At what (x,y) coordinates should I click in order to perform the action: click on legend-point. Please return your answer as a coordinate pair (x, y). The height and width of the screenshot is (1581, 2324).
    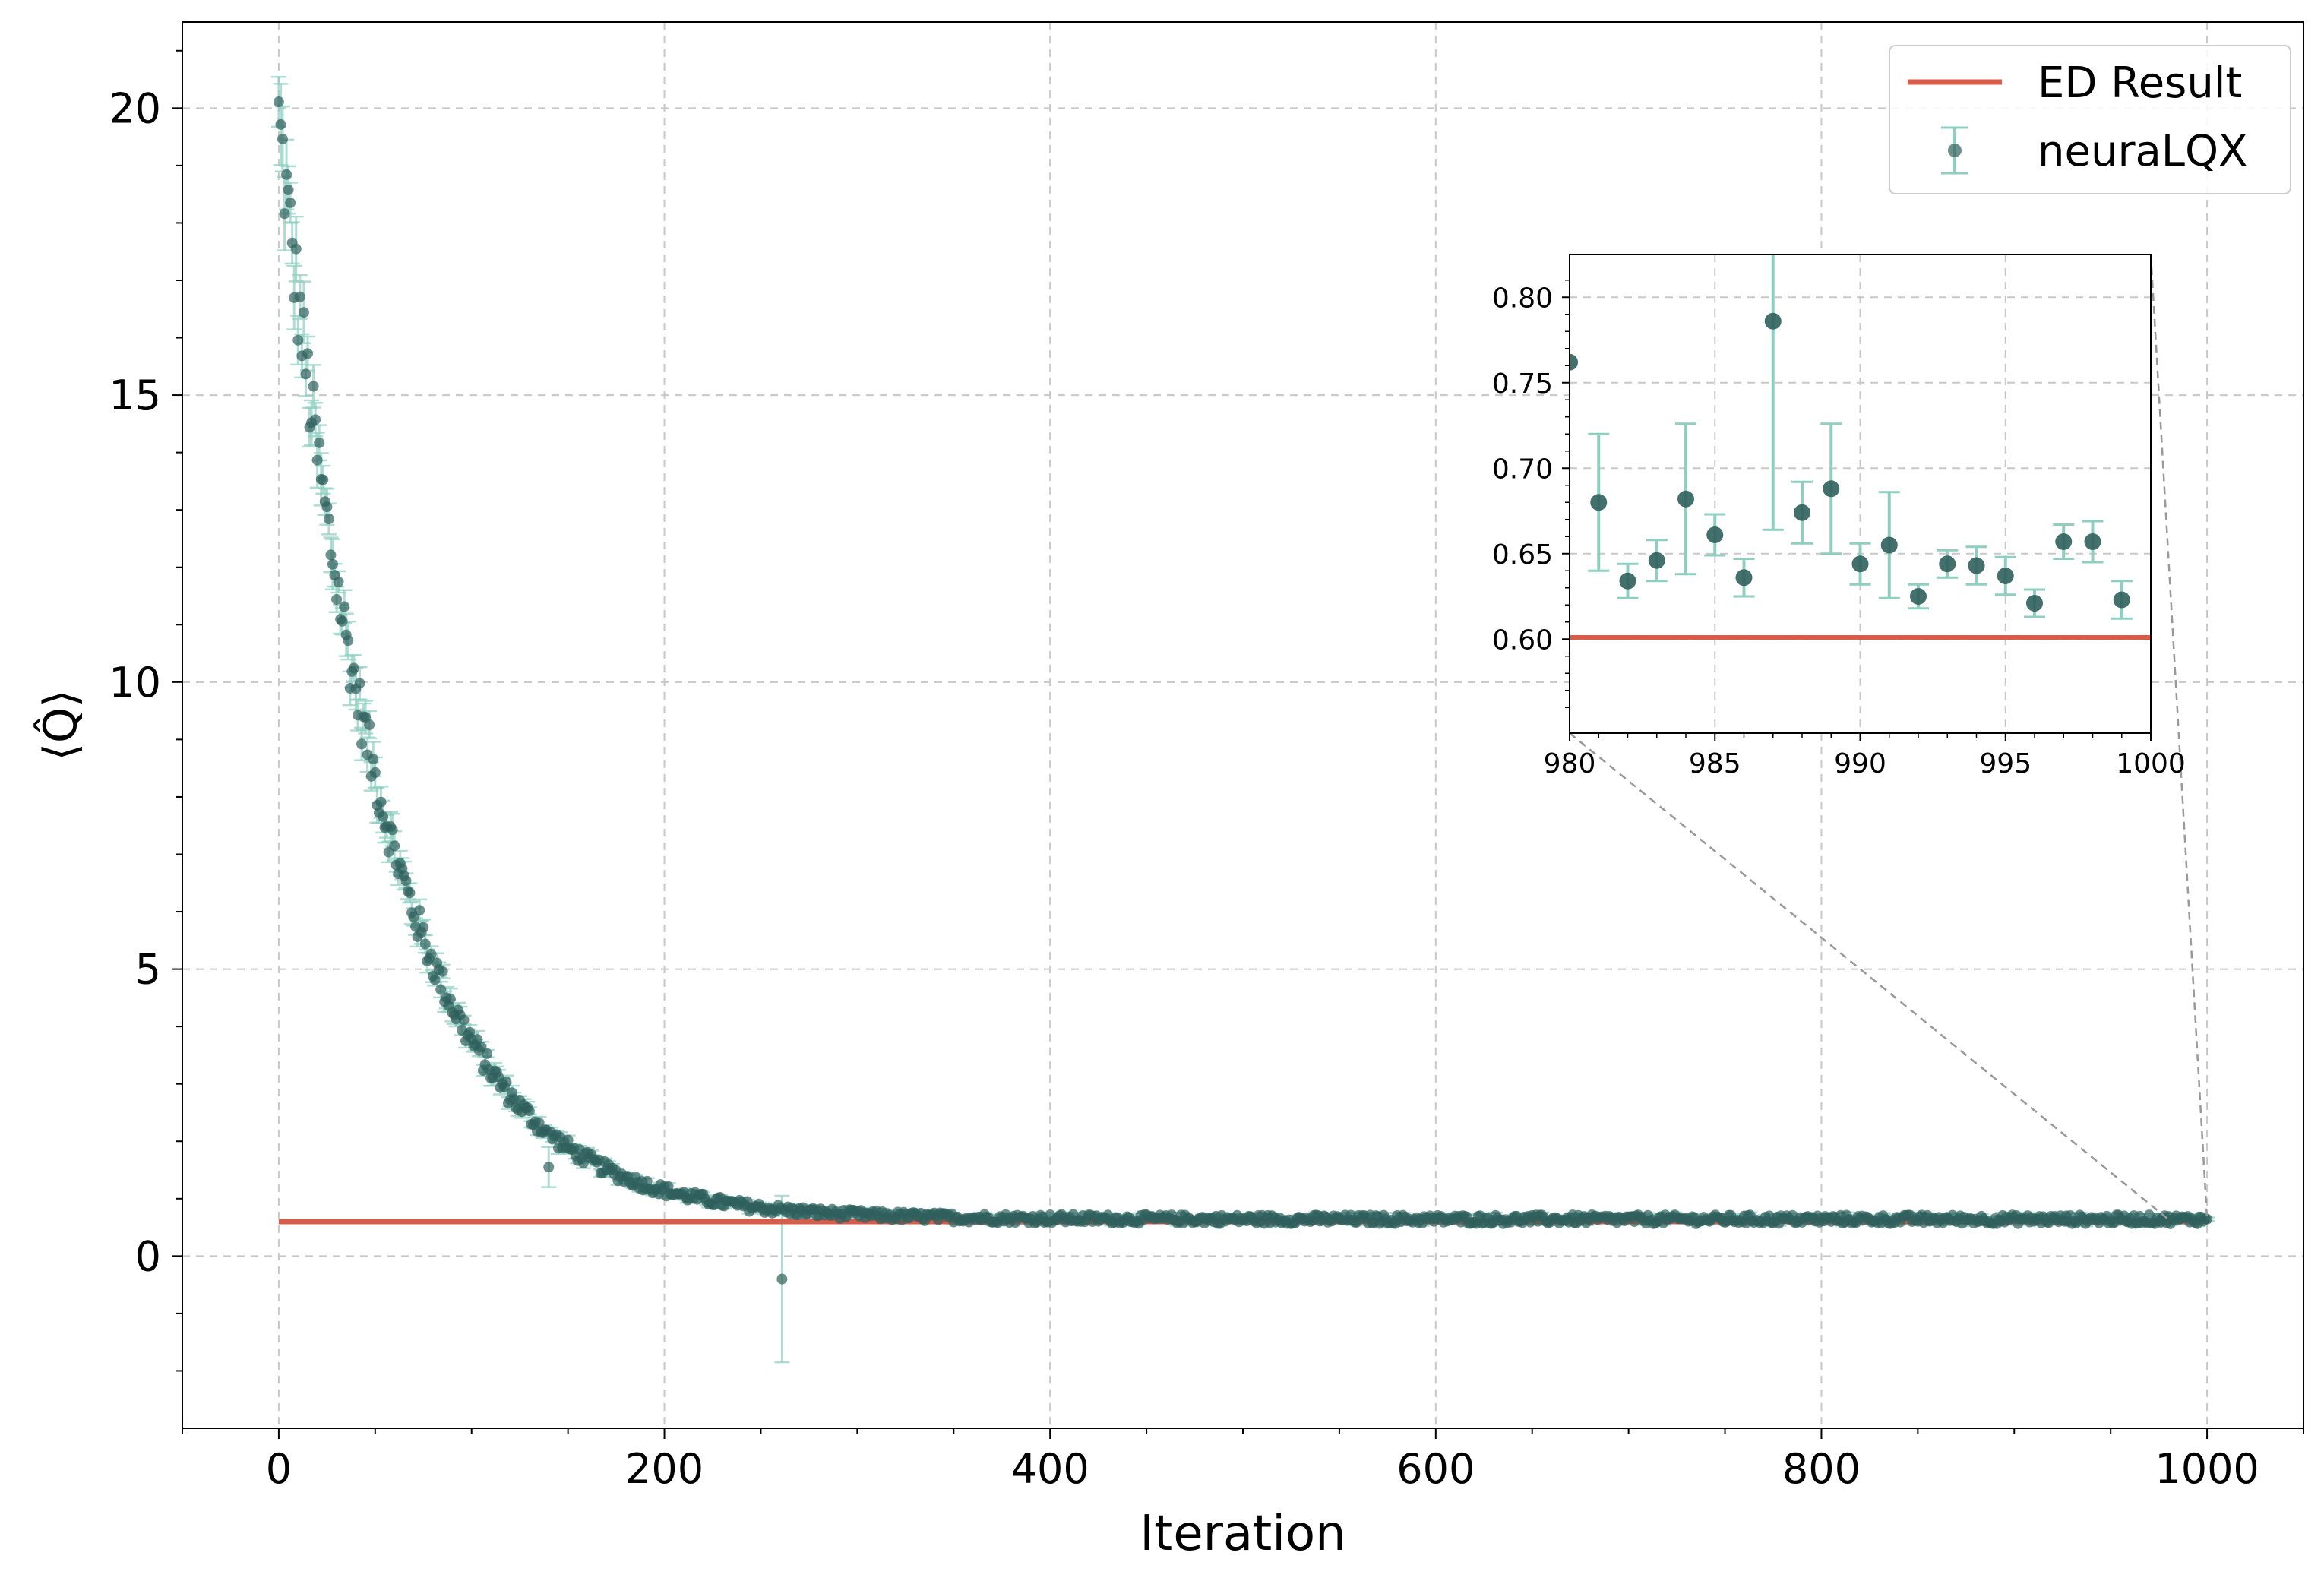
    Looking at the image, I should click on (1955, 150).